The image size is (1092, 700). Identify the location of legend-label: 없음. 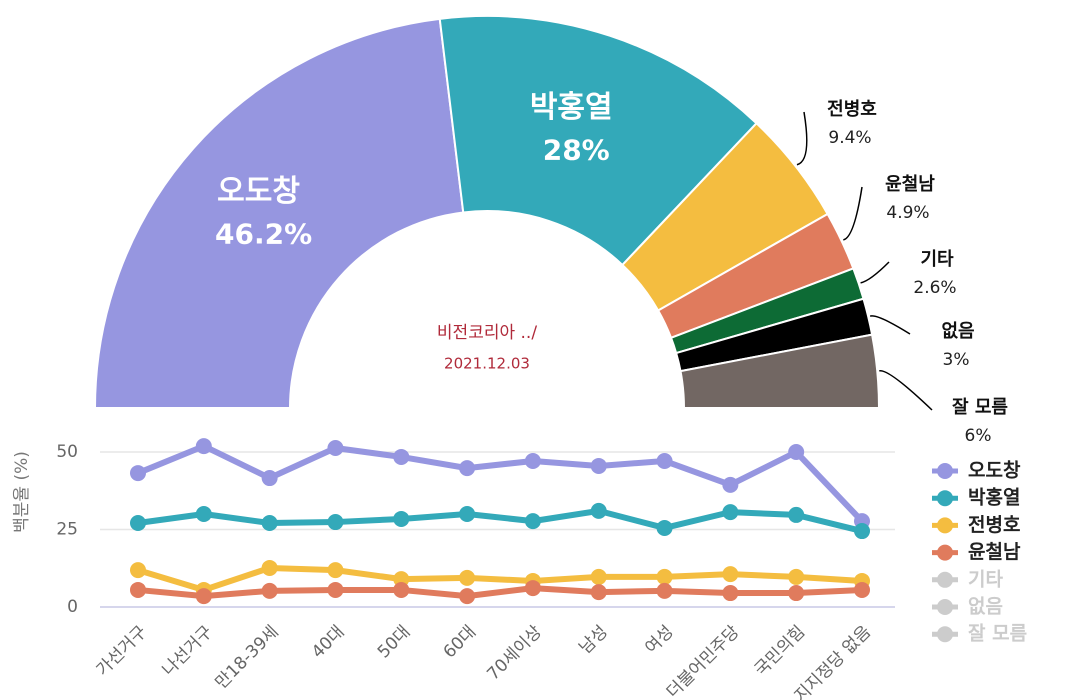
(985, 607).